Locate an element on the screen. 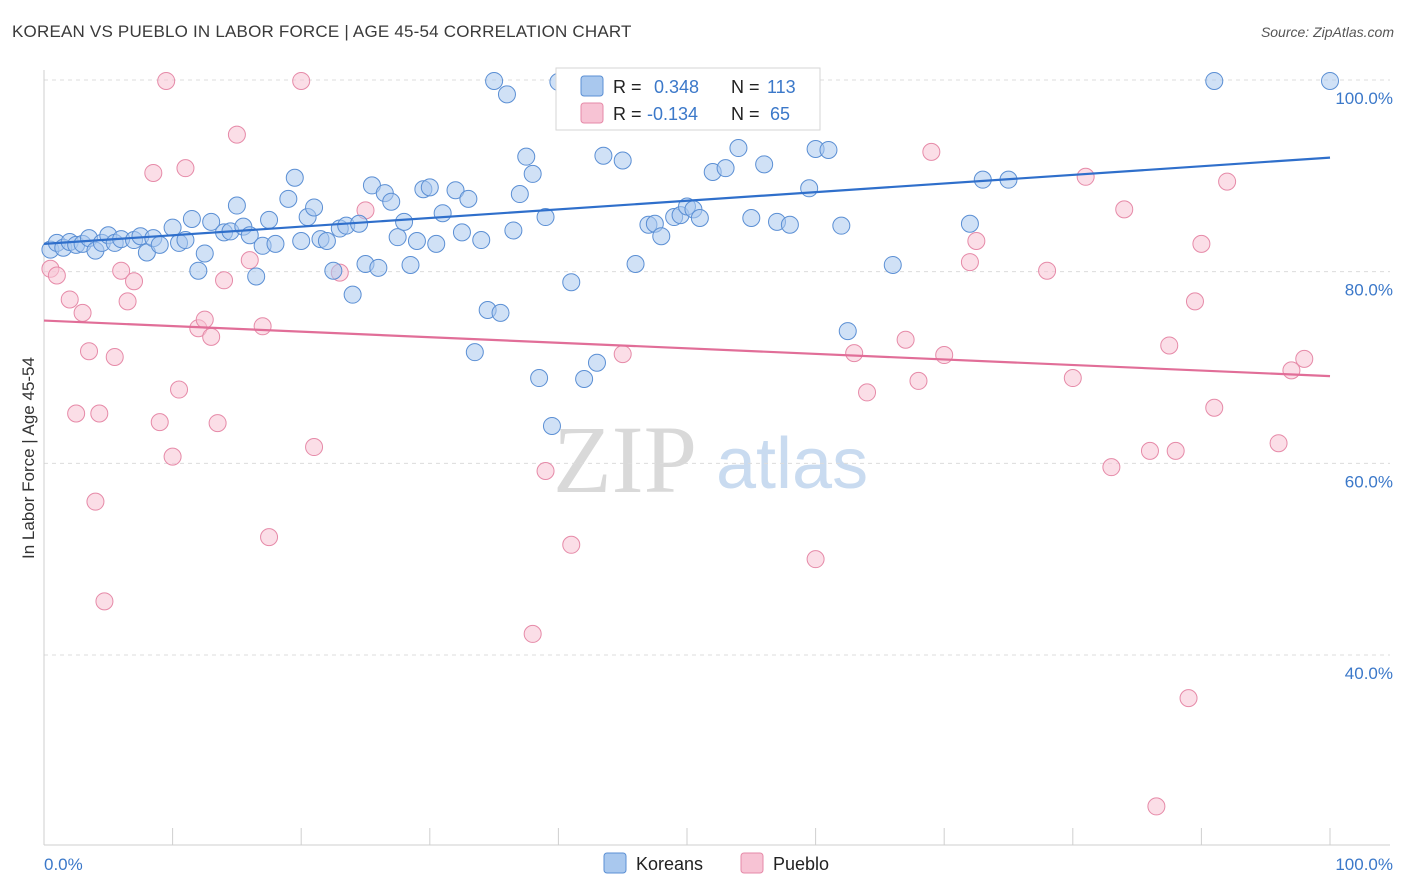  legend-koreans-label: Koreans is located at coordinates (669, 864).